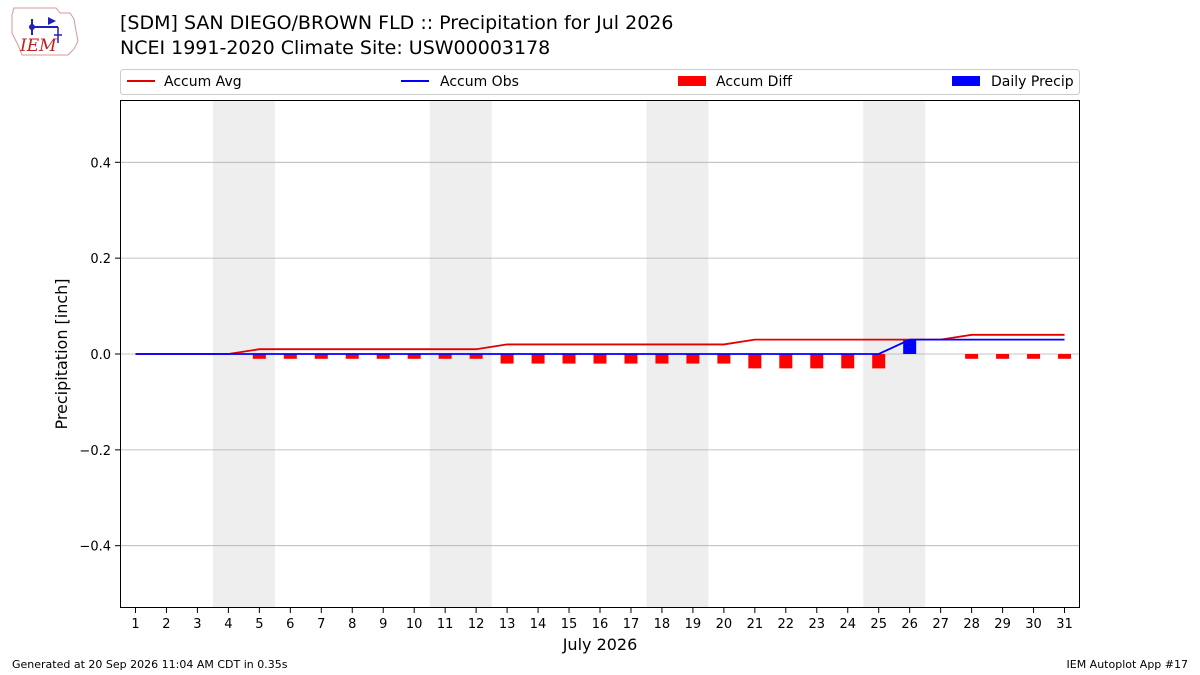 This screenshot has width=1200, height=675. Describe the element at coordinates (445, 624) in the screenshot. I see `x-tick-label-11: 11` at that location.